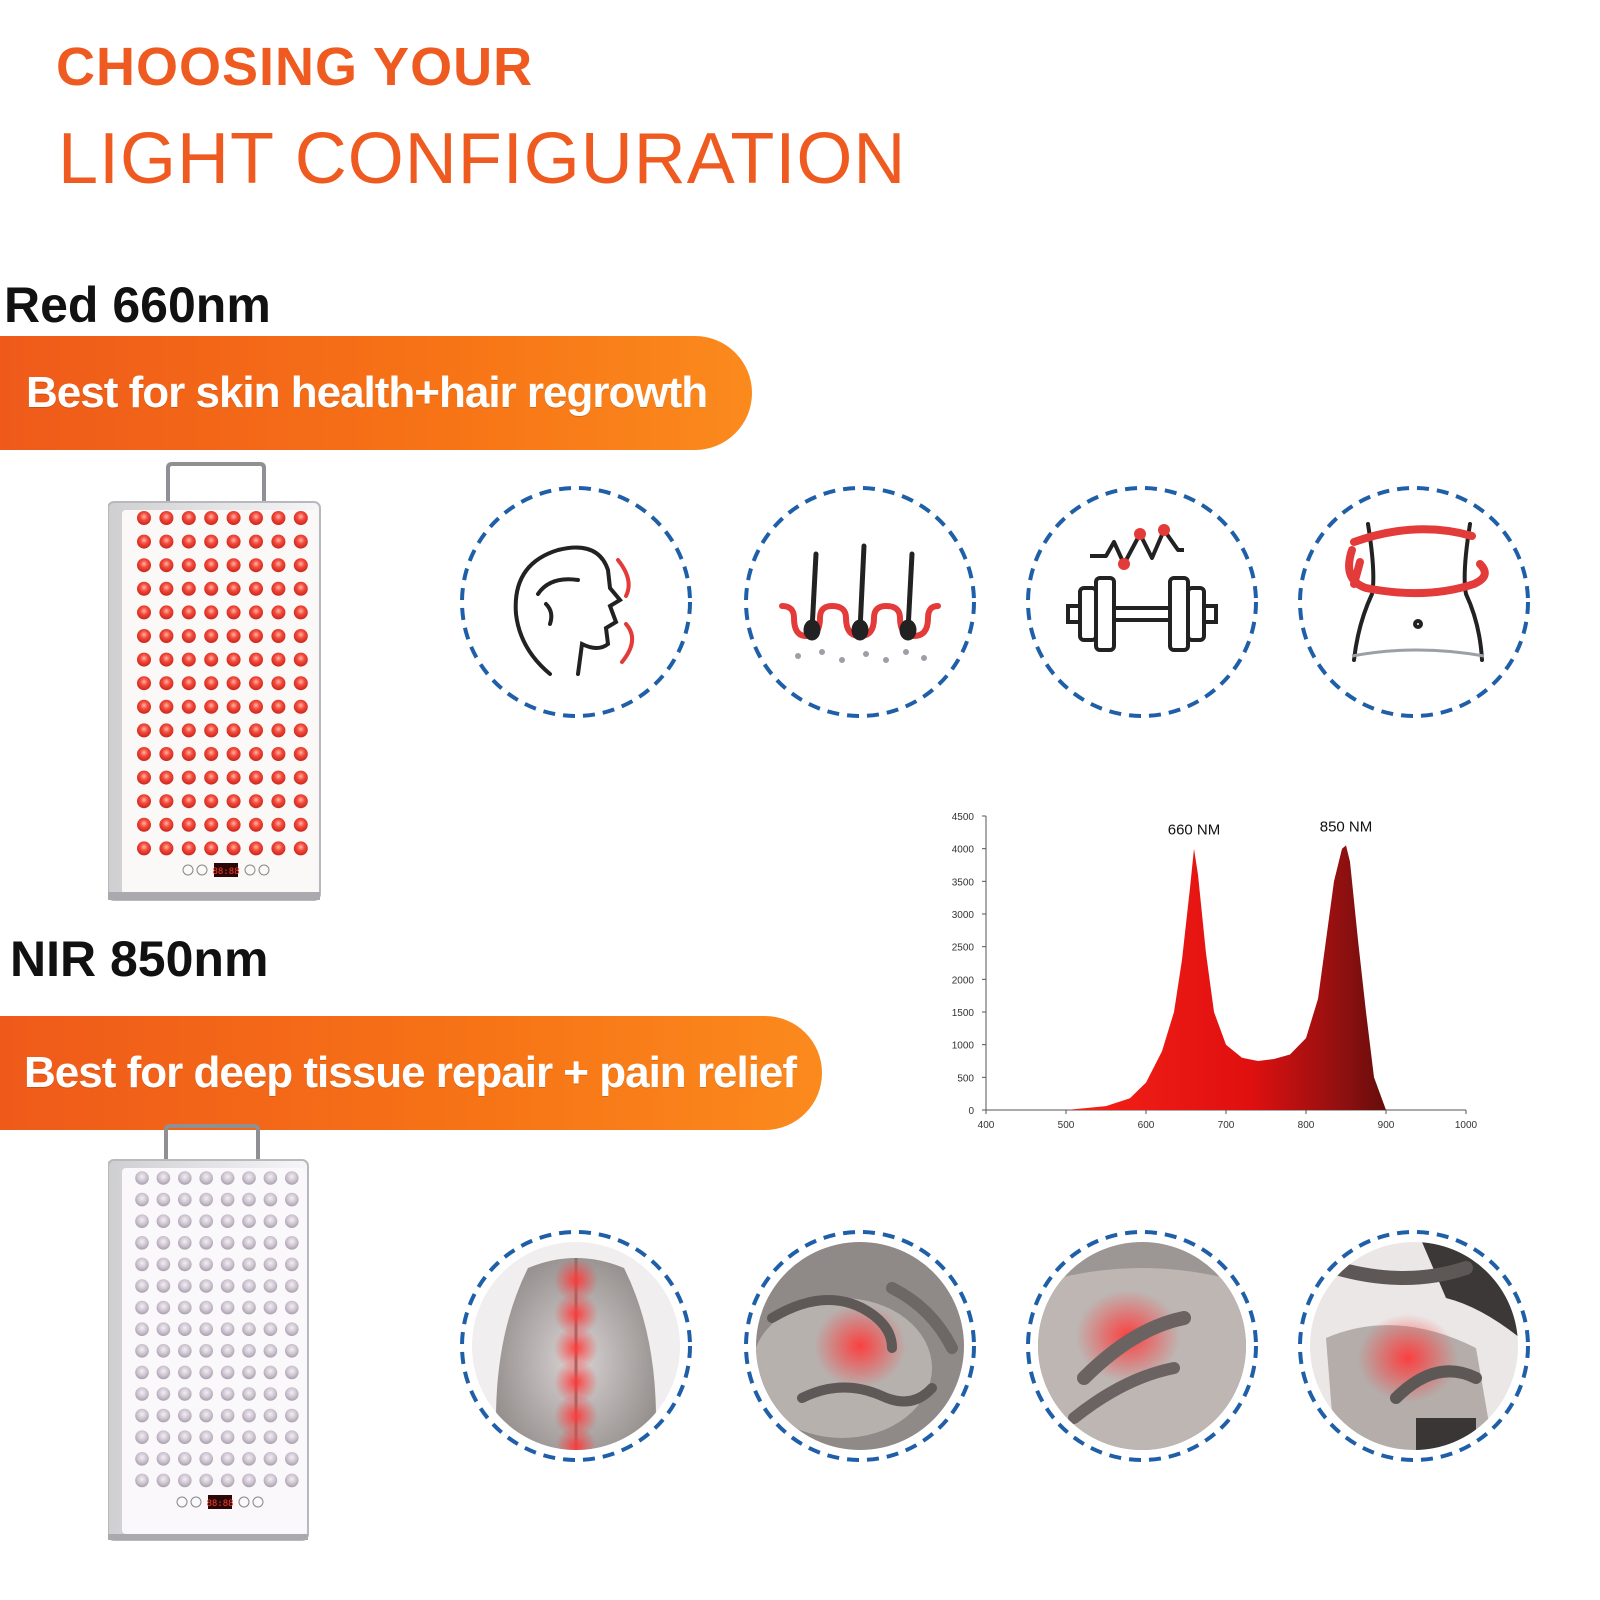 This screenshot has height=1600, width=1600. What do you see at coordinates (576, 602) in the screenshot?
I see `face-skin-icon` at bounding box center [576, 602].